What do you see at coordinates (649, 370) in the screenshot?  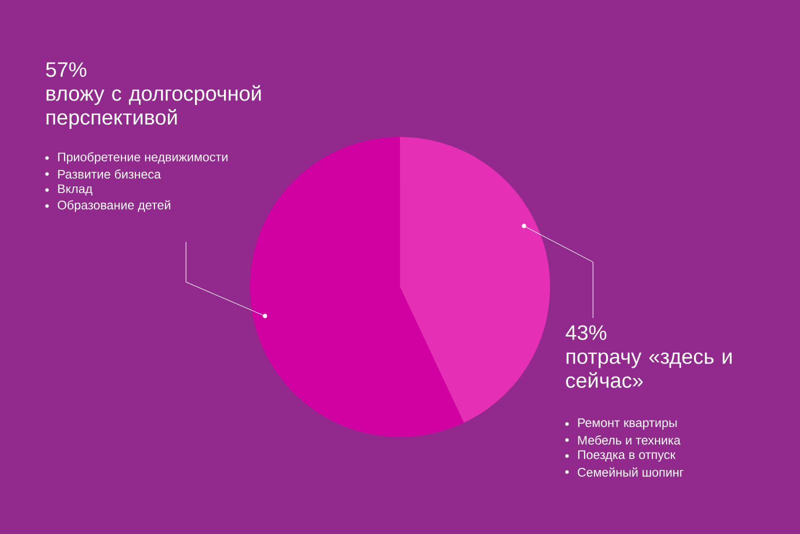 I see `slice-label: потрачу «здесь и сейчас»` at bounding box center [649, 370].